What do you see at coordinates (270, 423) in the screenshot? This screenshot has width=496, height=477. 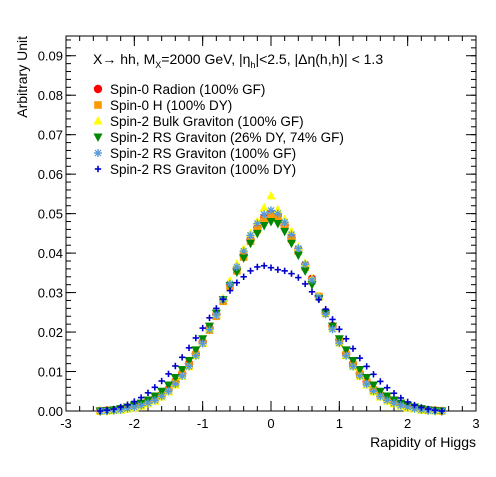 I see `x-tick-label: 0` at bounding box center [270, 423].